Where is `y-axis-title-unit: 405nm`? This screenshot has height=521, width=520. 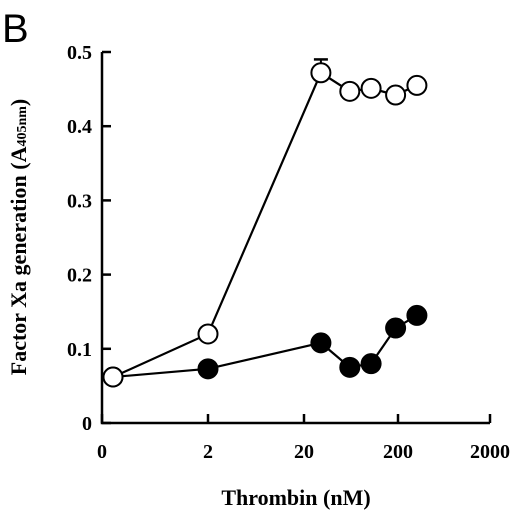
y-axis-title-unit: 405nm is located at coordinates (22, 126).